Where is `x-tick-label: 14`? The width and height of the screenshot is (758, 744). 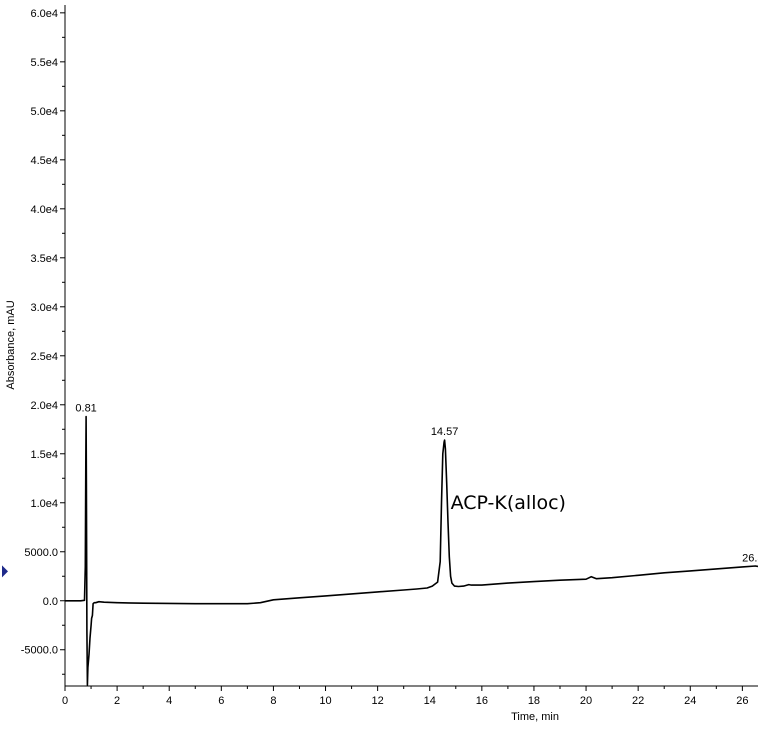 x-tick-label: 14 is located at coordinates (430, 701).